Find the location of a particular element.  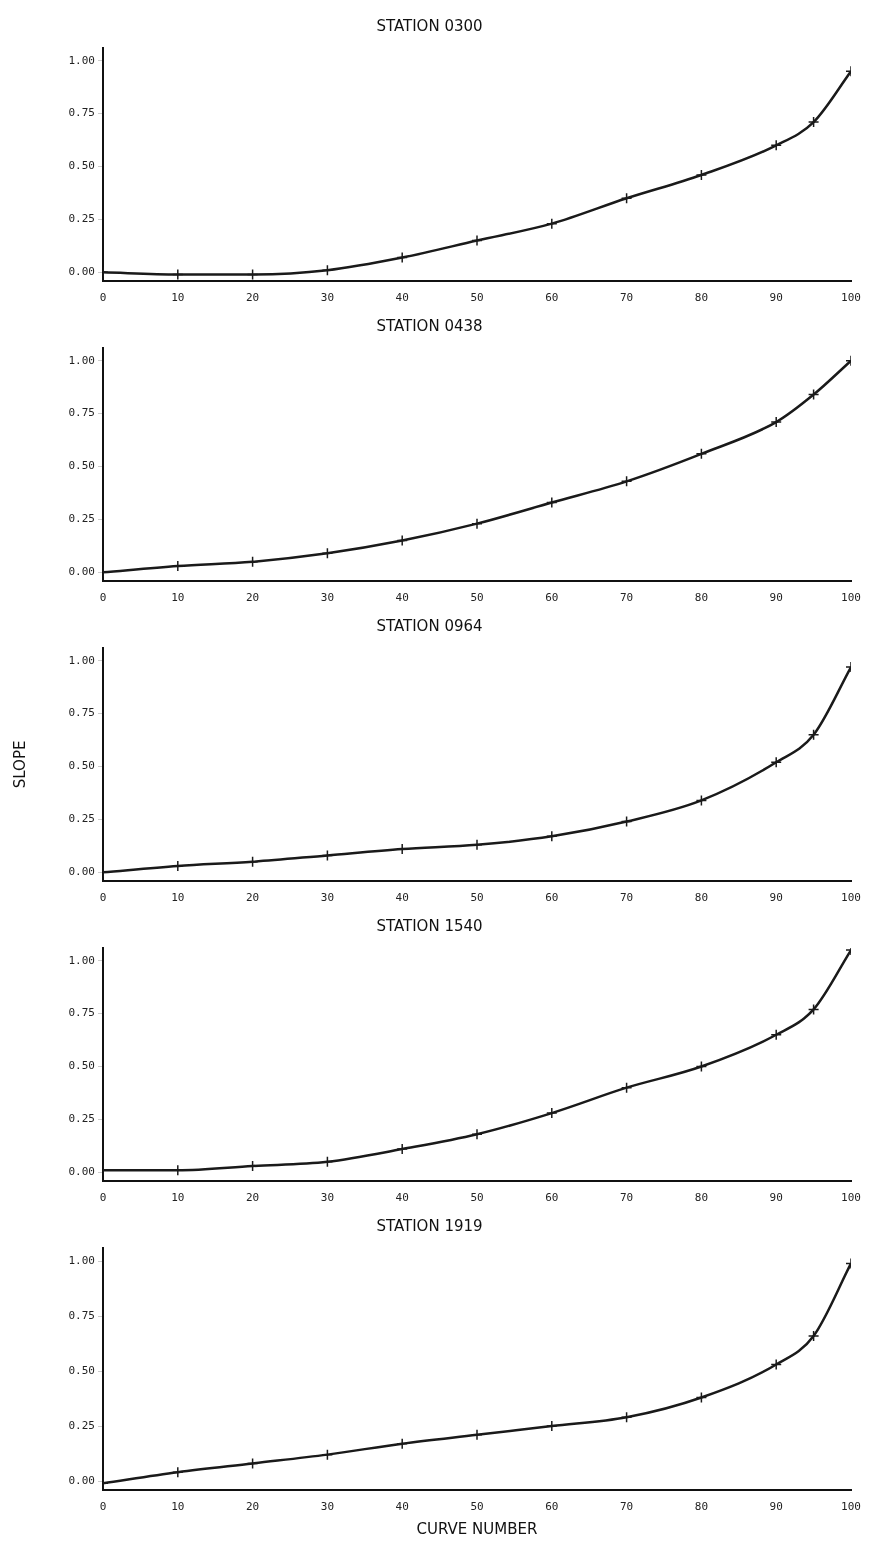

chart-title: STATION 1919 is located at coordinates (429, 1225).